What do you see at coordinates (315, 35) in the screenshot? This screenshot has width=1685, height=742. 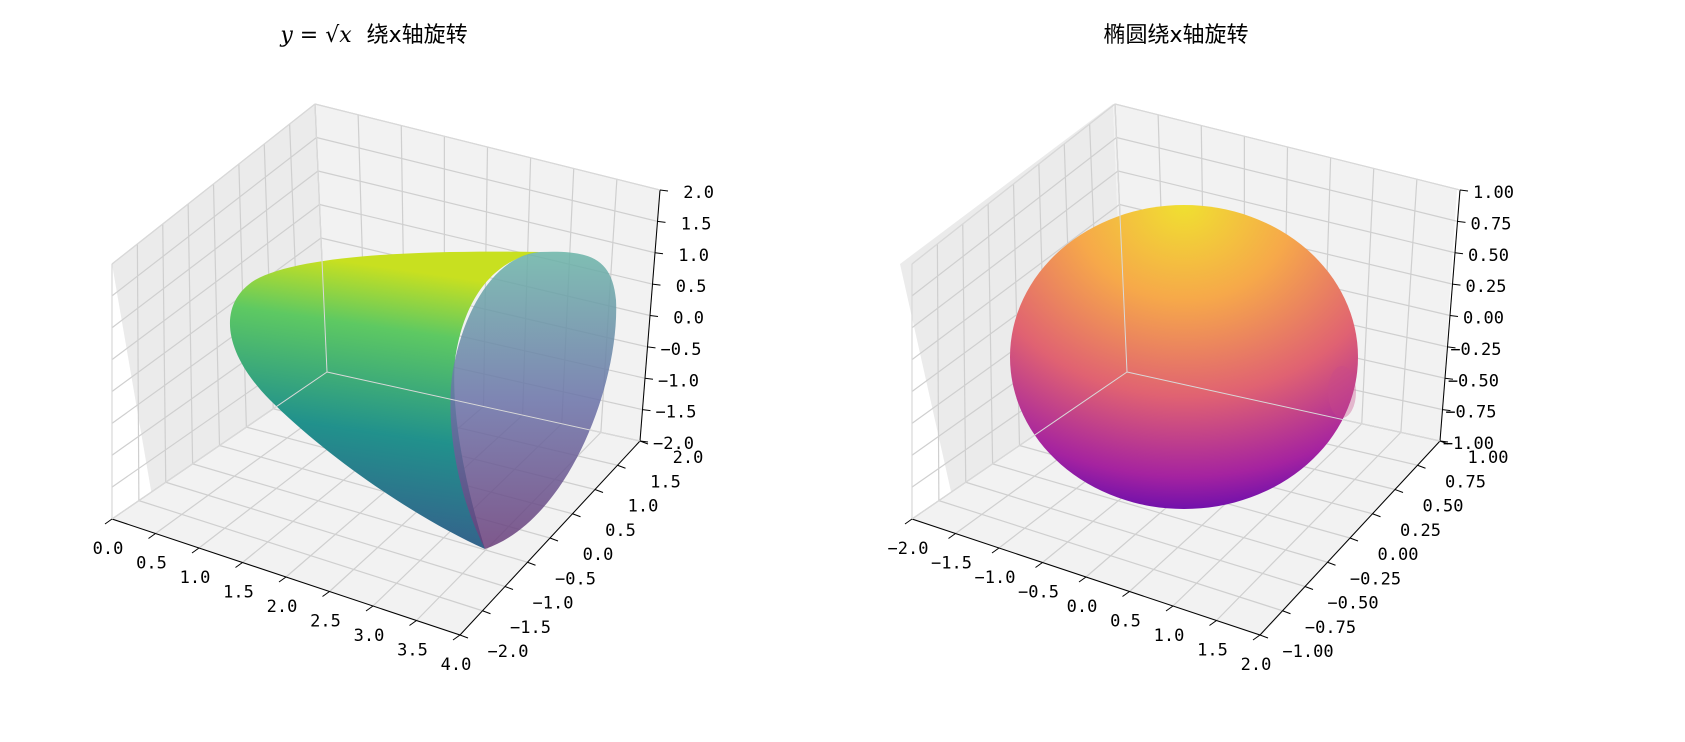 I see `left-title-math: y = √x` at bounding box center [315, 35].